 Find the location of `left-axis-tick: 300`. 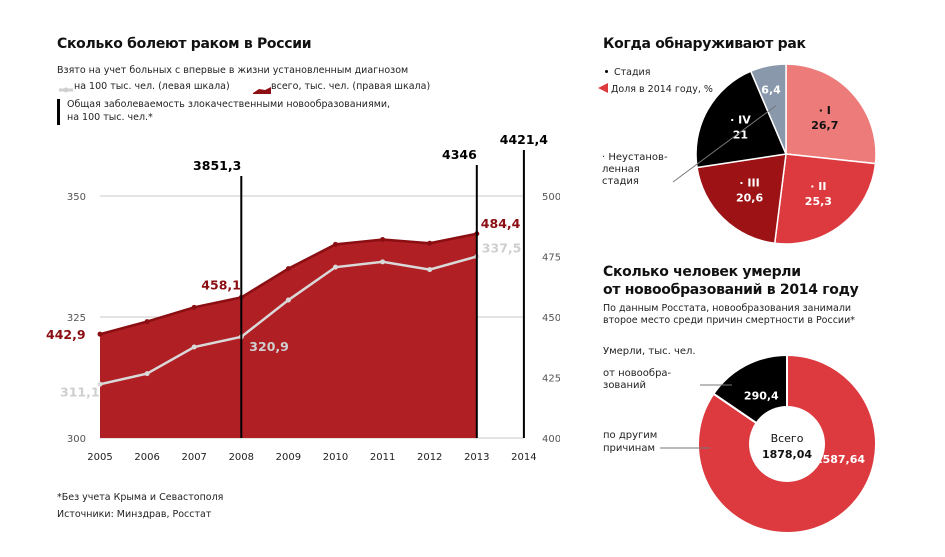

left-axis-tick: 300 is located at coordinates (76, 439).